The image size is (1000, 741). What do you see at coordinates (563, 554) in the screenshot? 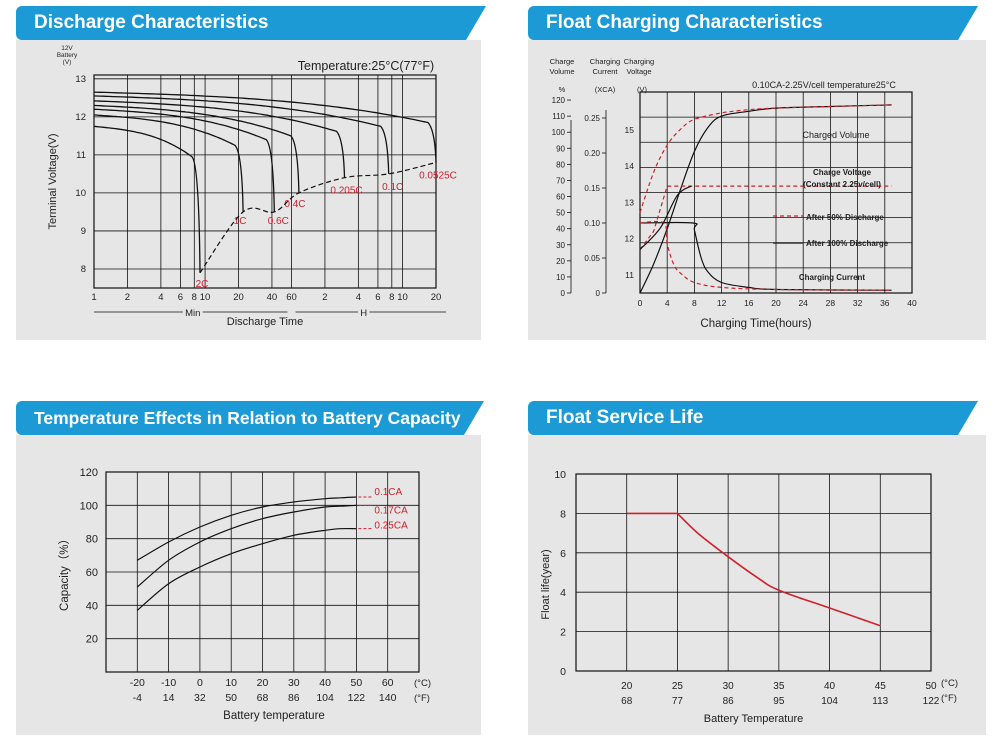
I see `y-tick-label: 6` at bounding box center [563, 554].